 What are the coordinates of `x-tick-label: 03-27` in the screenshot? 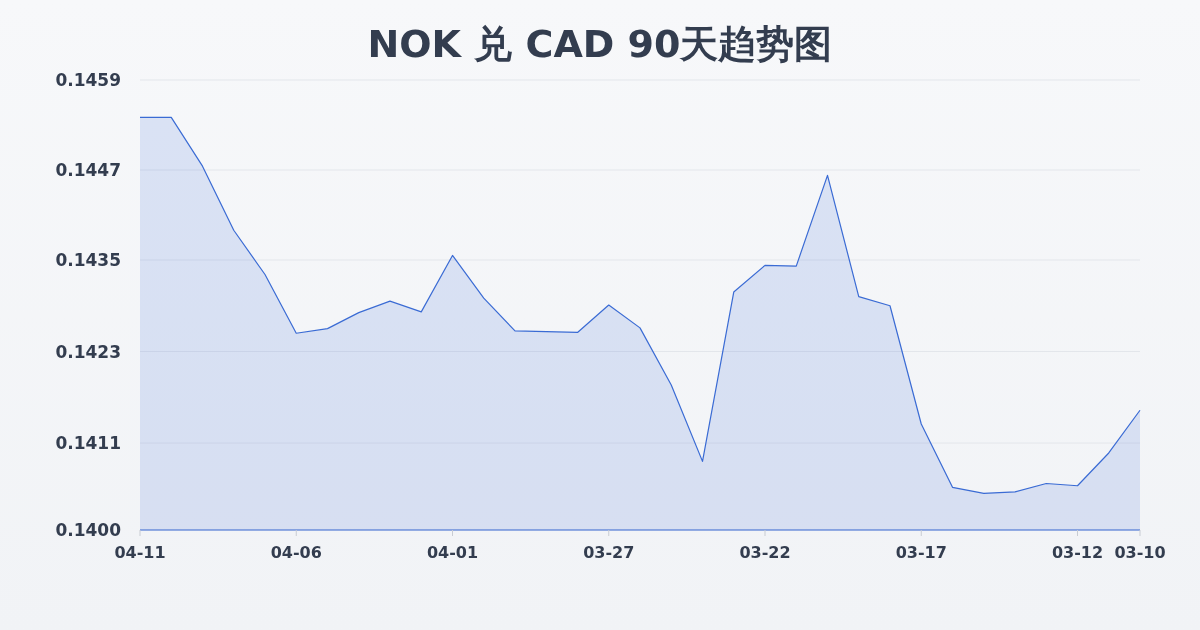 It's located at (609, 552).